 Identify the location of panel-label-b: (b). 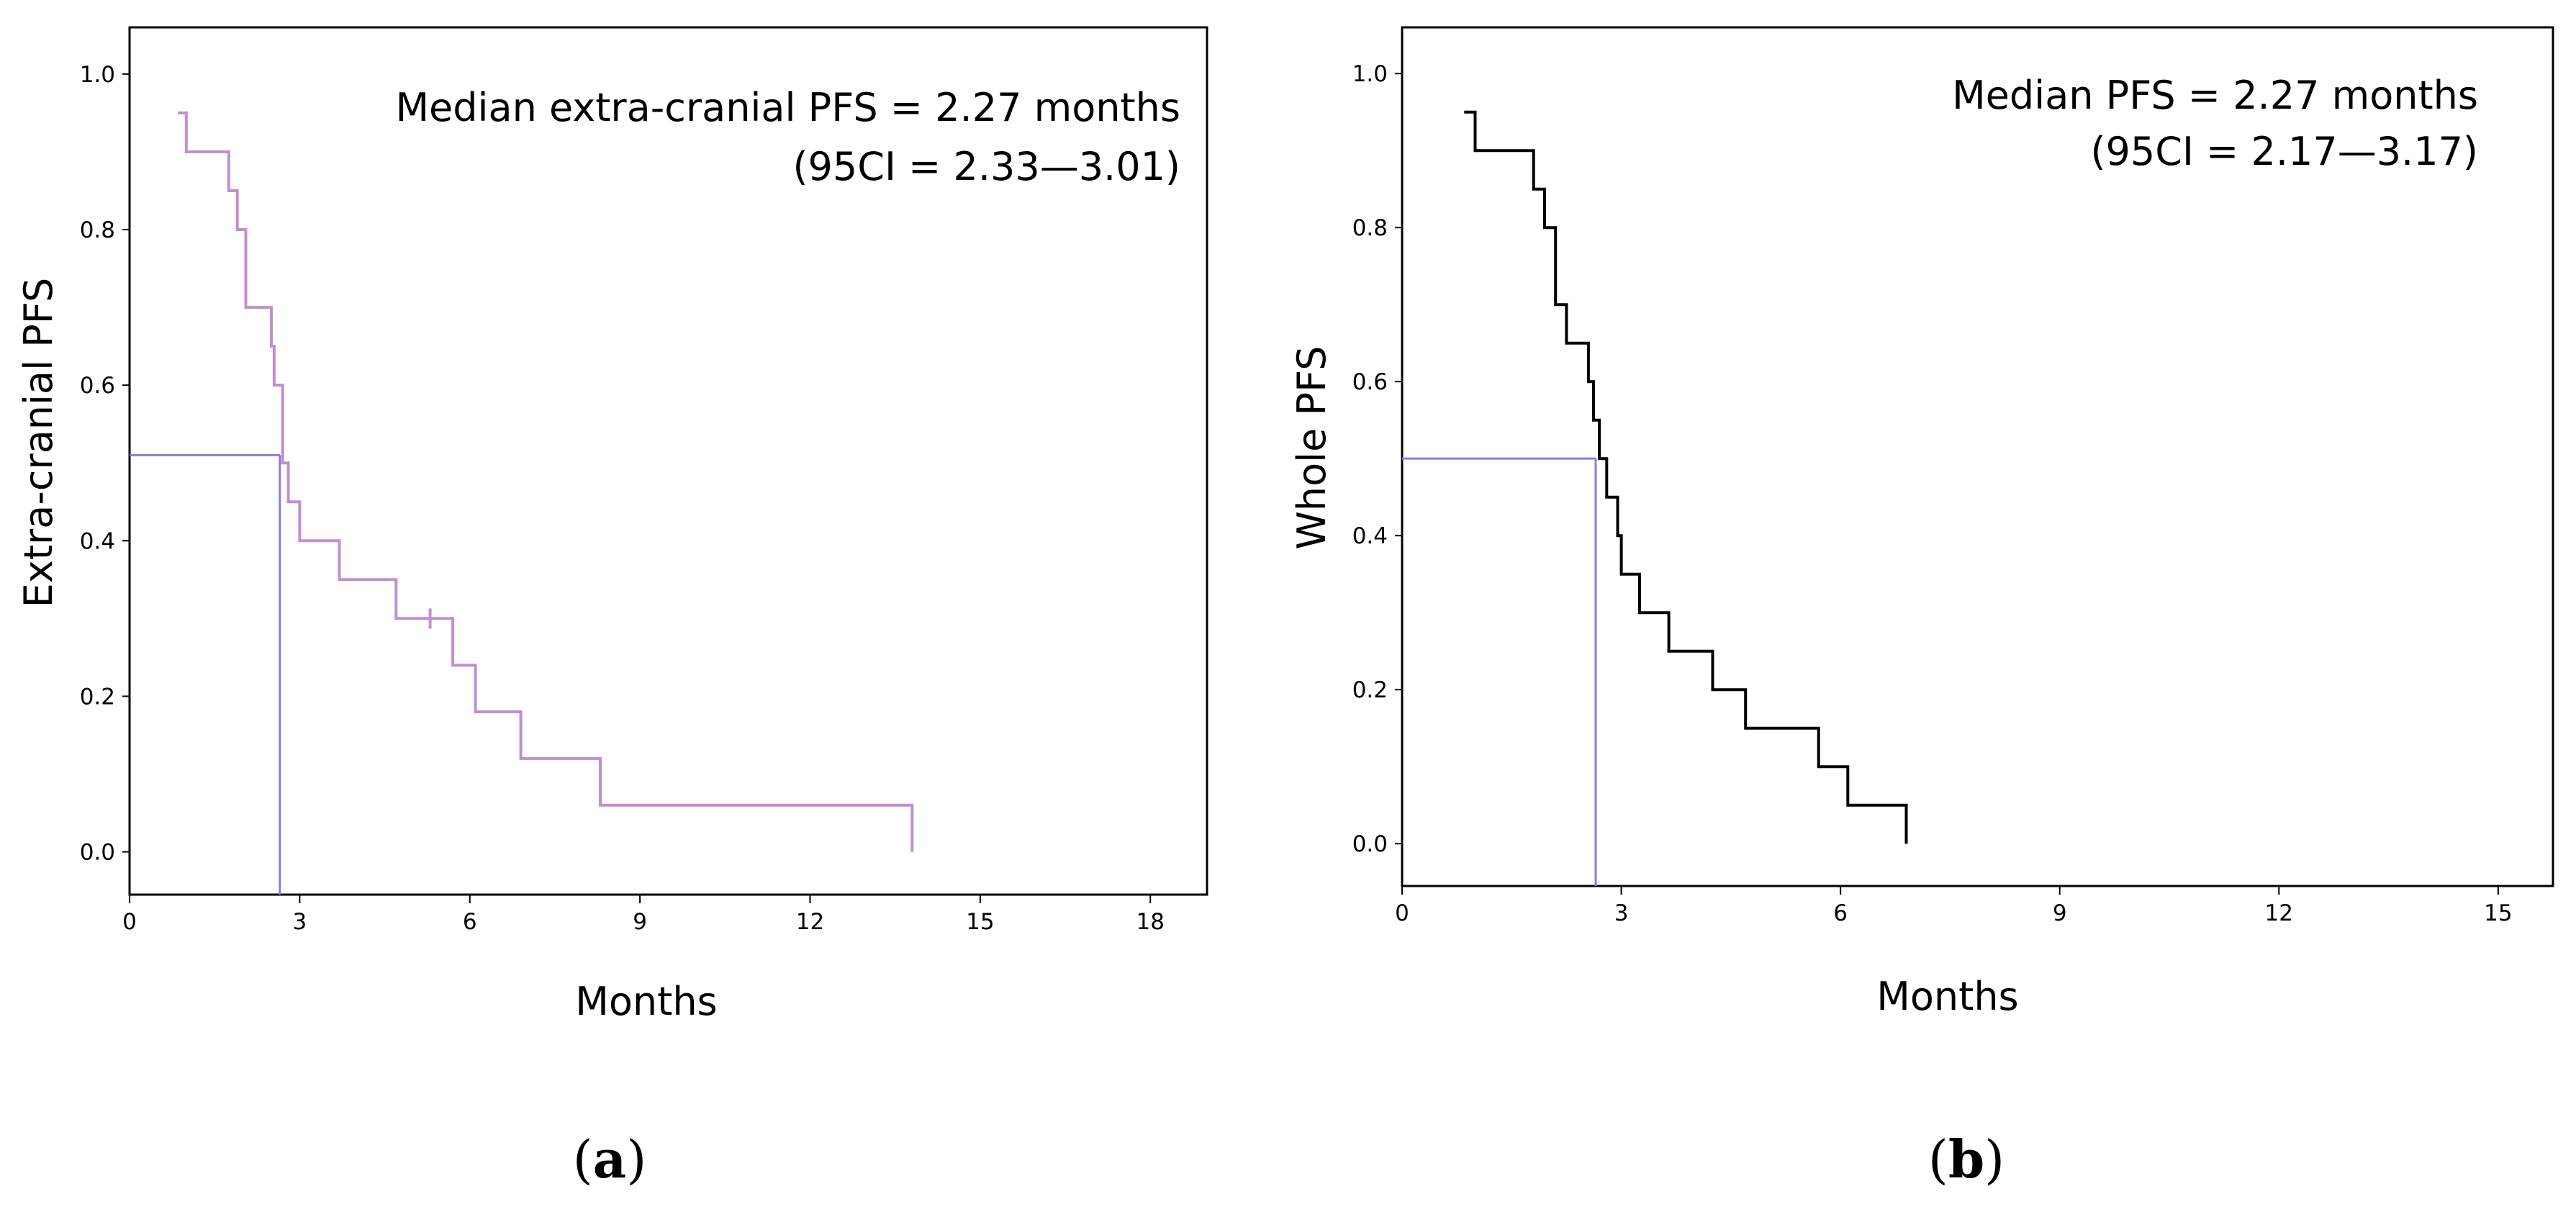
(1966, 1159).